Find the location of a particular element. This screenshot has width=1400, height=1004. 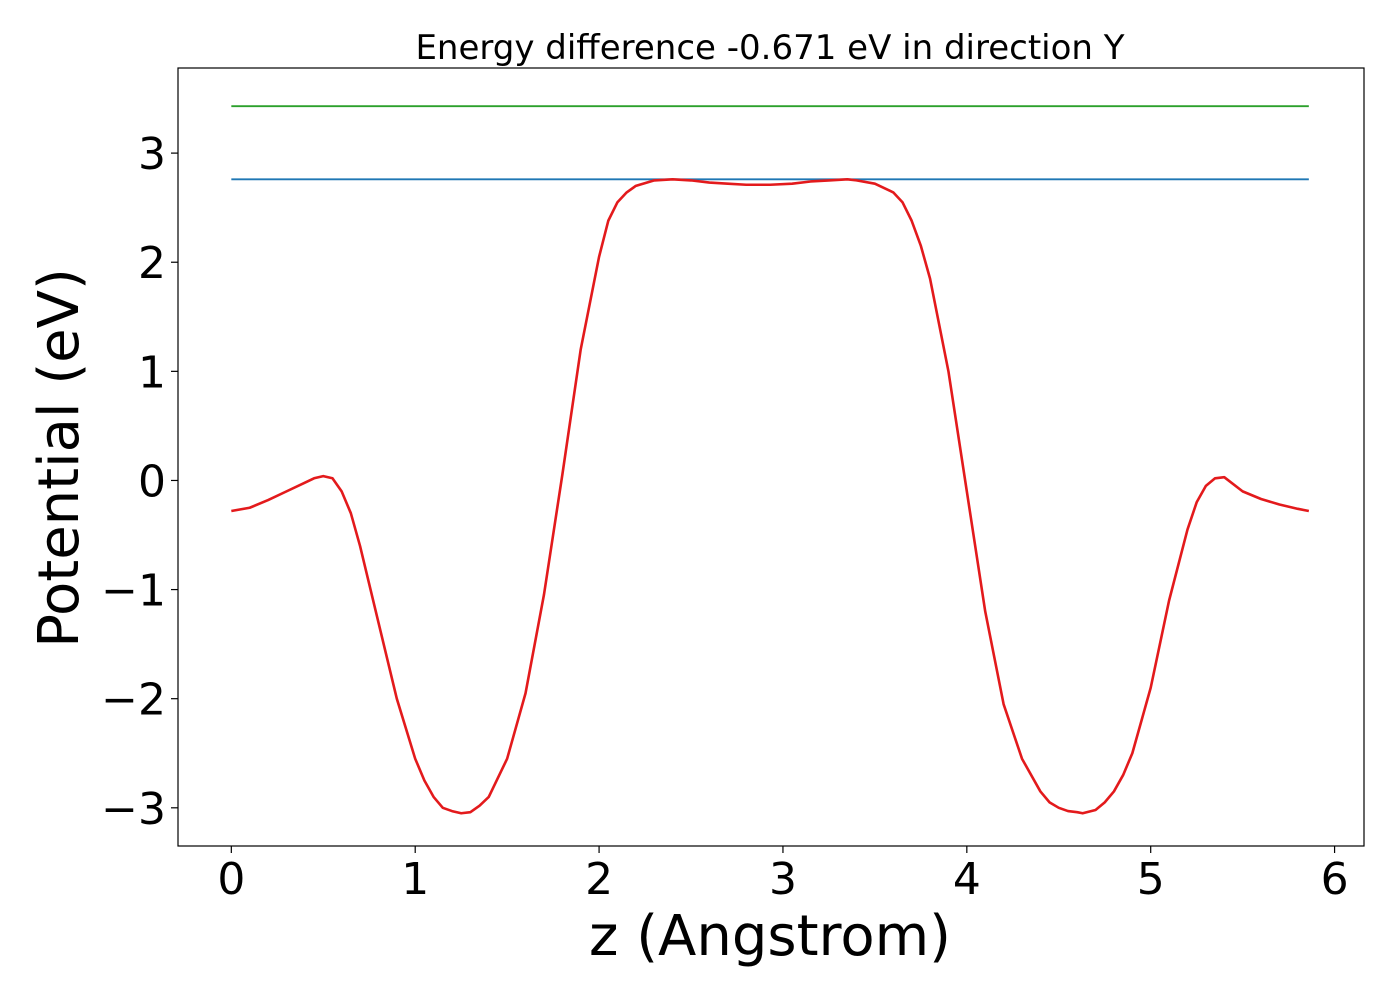

x-axis: 0 1 2 3 4 5 6 is located at coordinates (783, 875).